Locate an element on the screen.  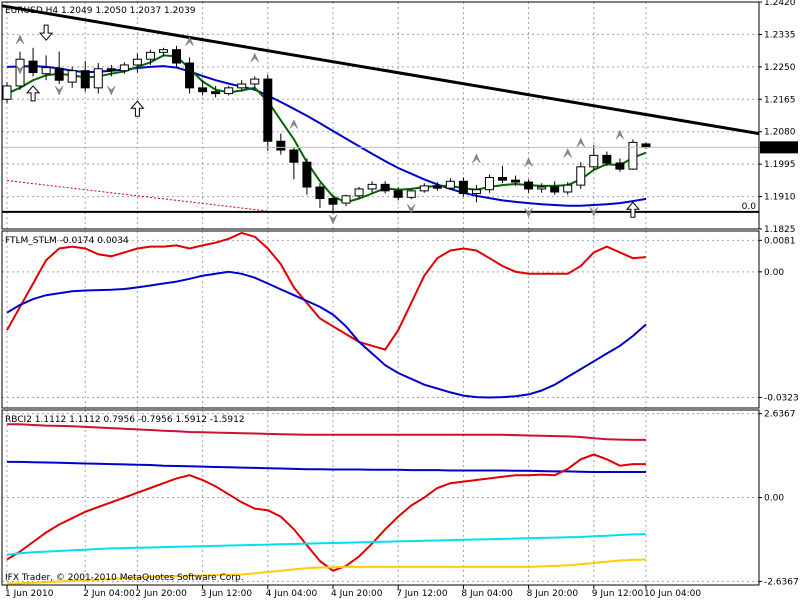
x-tick-label-10: 10 Jun 04:00 is located at coordinates (672, 594).